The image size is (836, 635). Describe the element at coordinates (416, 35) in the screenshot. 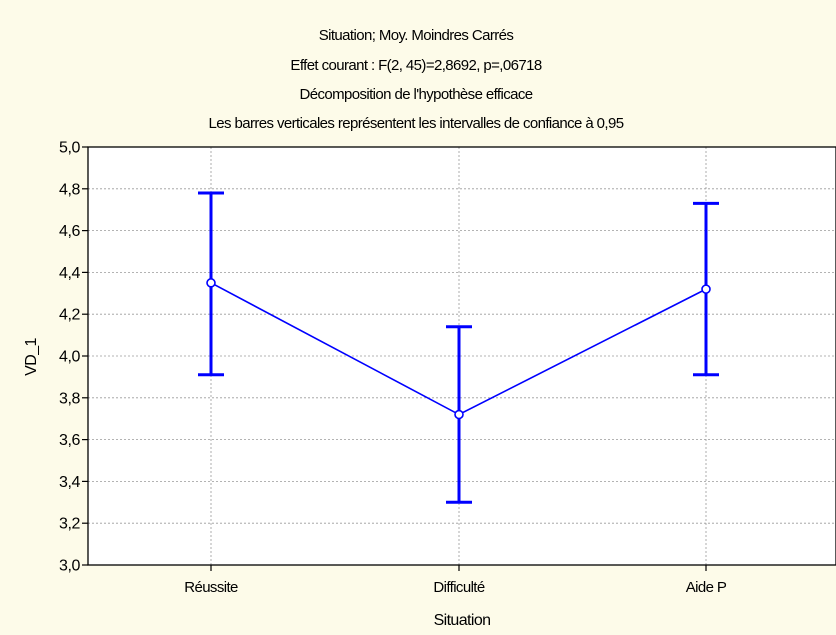

I see `title-line-1: Situation; Moy. Moindres Carrés` at that location.